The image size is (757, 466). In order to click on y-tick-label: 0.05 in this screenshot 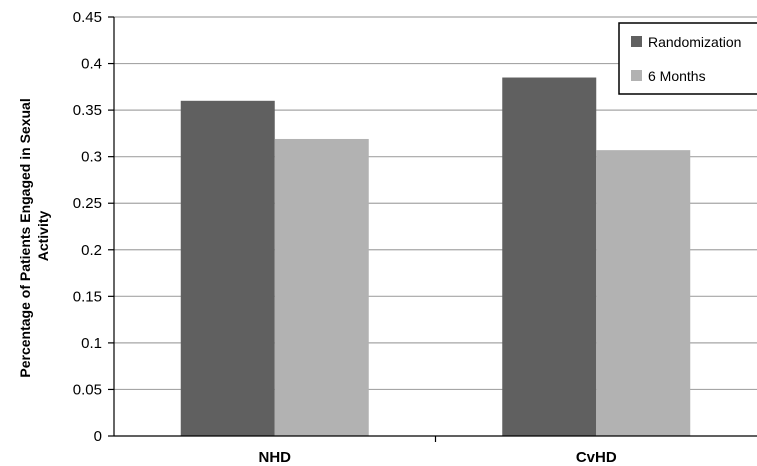, I will do `click(87, 389)`.